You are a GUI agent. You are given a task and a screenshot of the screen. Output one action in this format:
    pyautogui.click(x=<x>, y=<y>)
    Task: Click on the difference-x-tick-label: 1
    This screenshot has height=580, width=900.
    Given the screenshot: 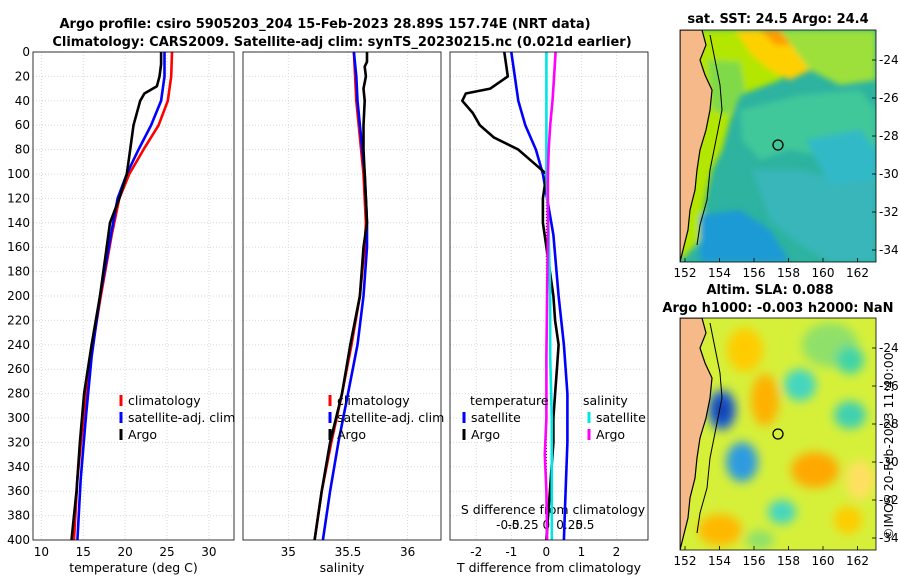 What is the action you would take?
    pyautogui.click(x=582, y=552)
    